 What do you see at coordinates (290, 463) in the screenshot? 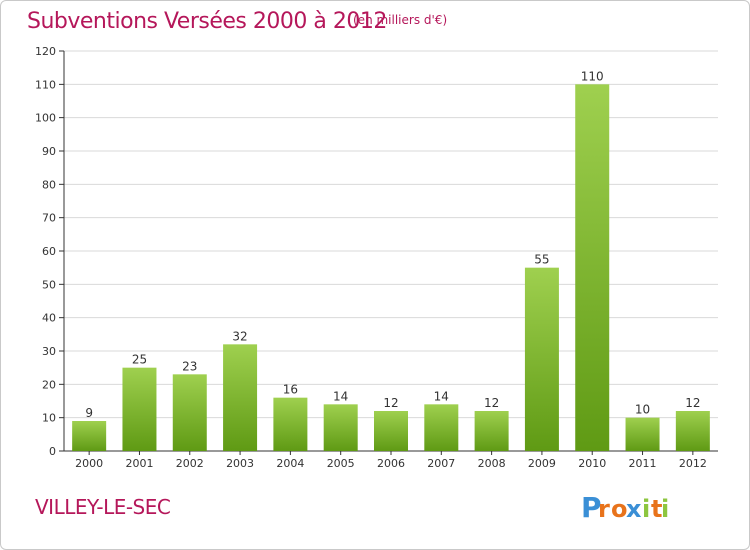
I see `x-tick-label-2004: 2004` at bounding box center [290, 463].